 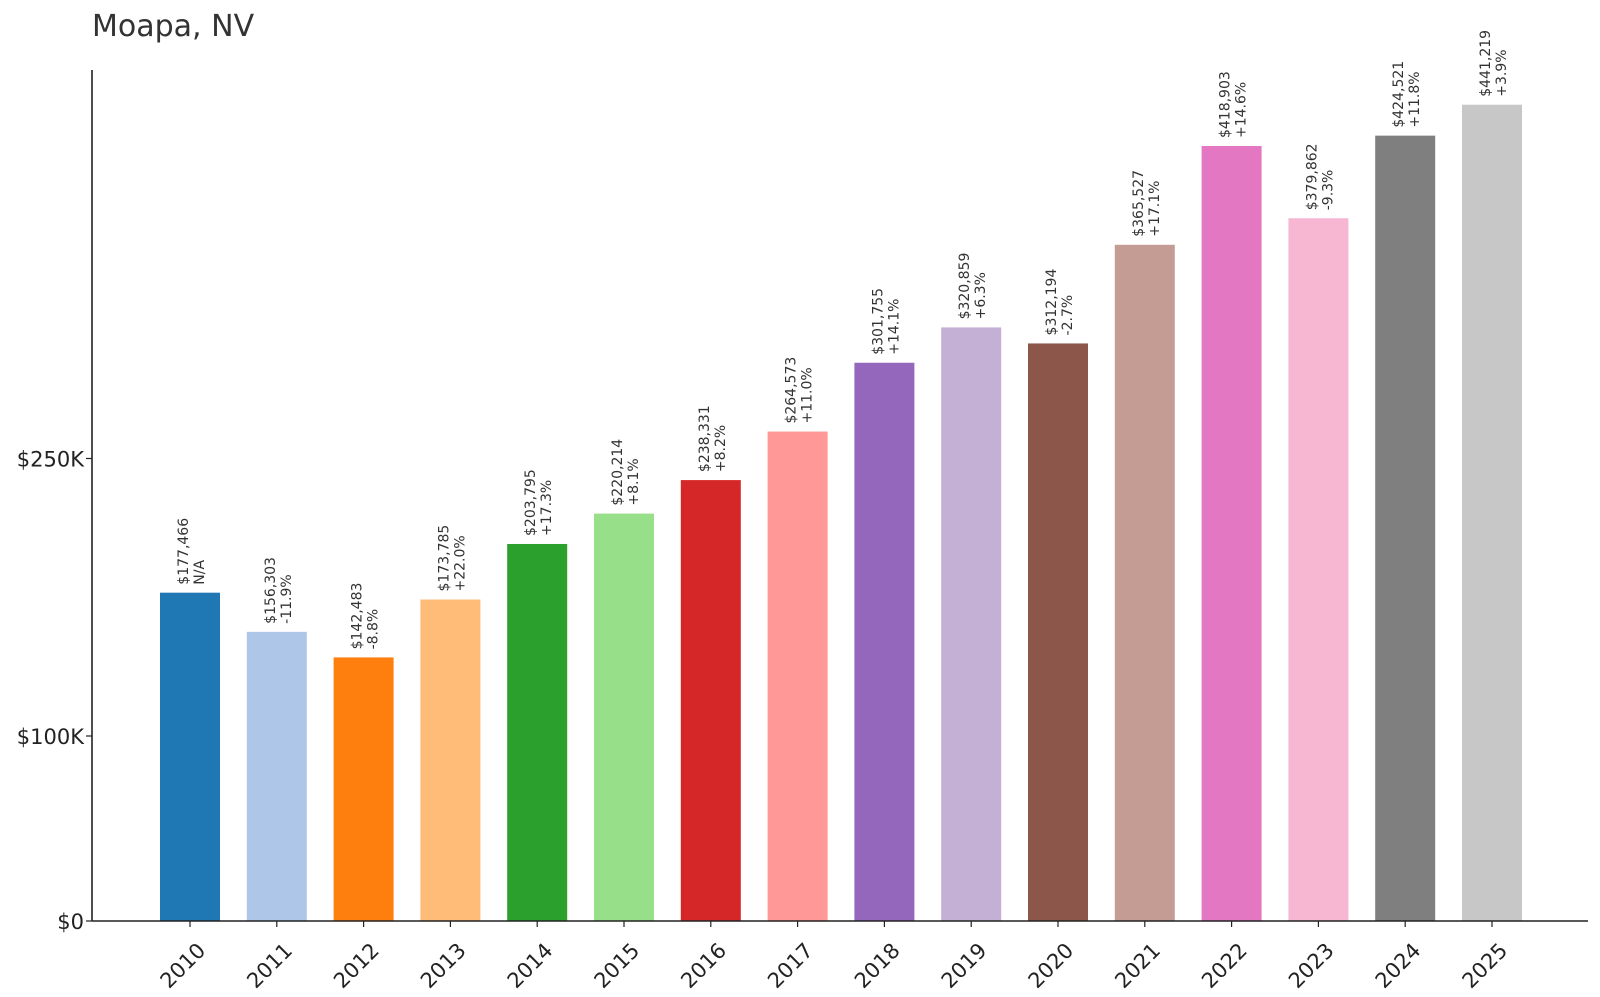 I want to click on x-tick-label-2010: 2010, so click(x=183, y=965).